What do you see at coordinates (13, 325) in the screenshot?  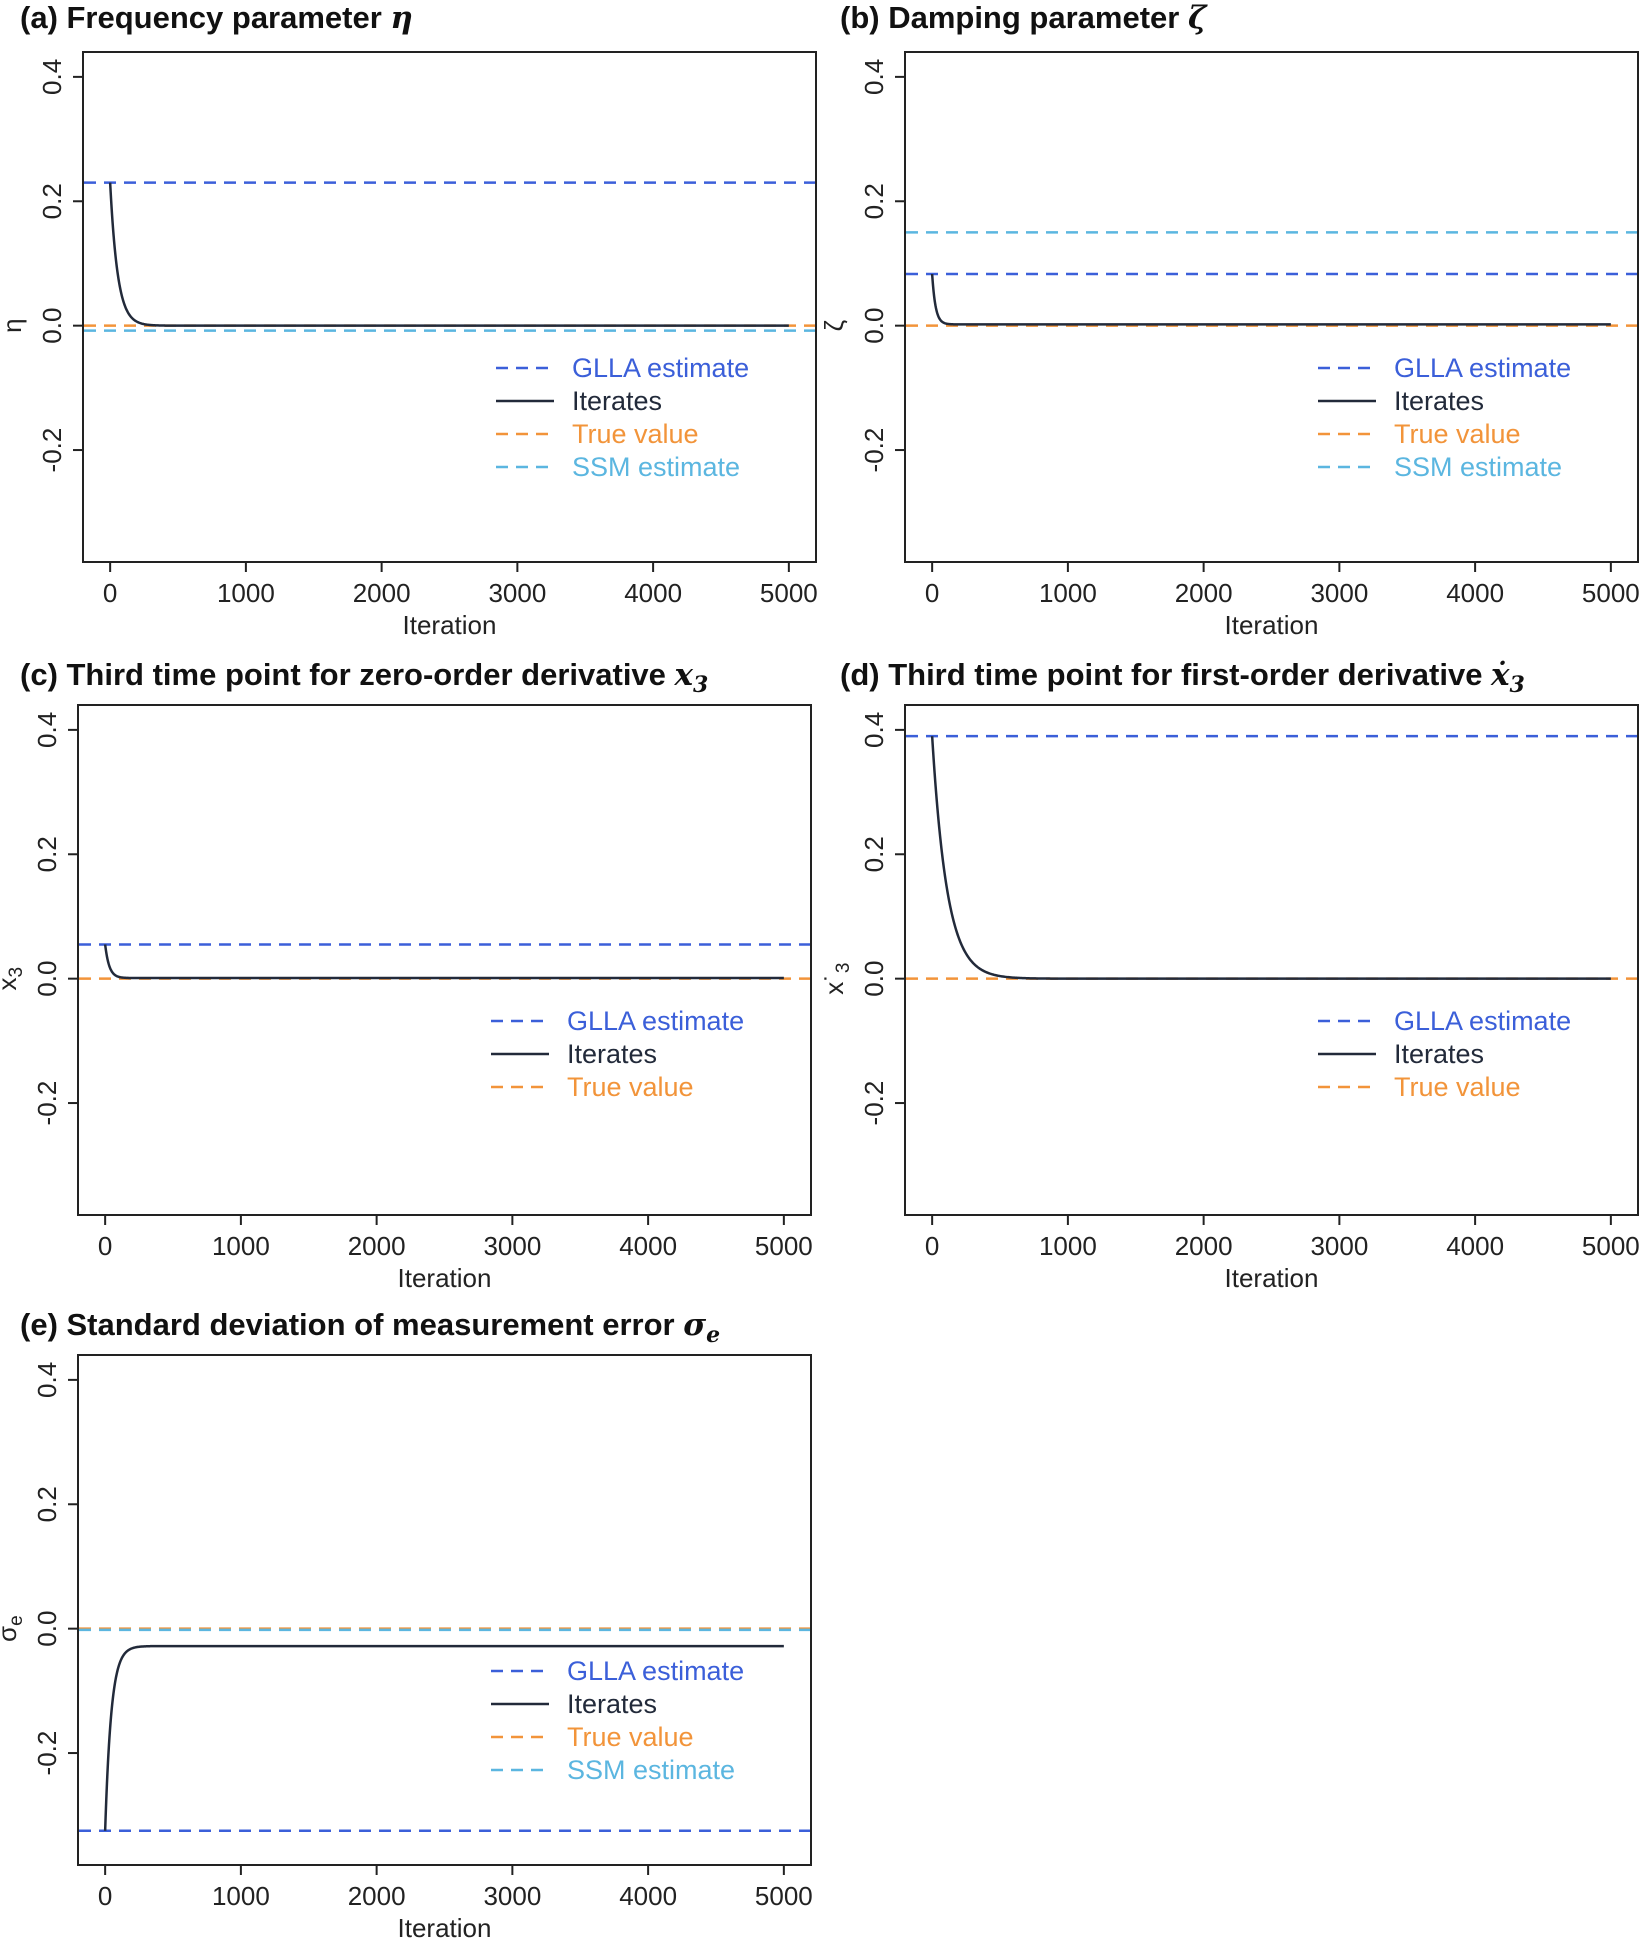 I see `y-axis-label: η` at bounding box center [13, 325].